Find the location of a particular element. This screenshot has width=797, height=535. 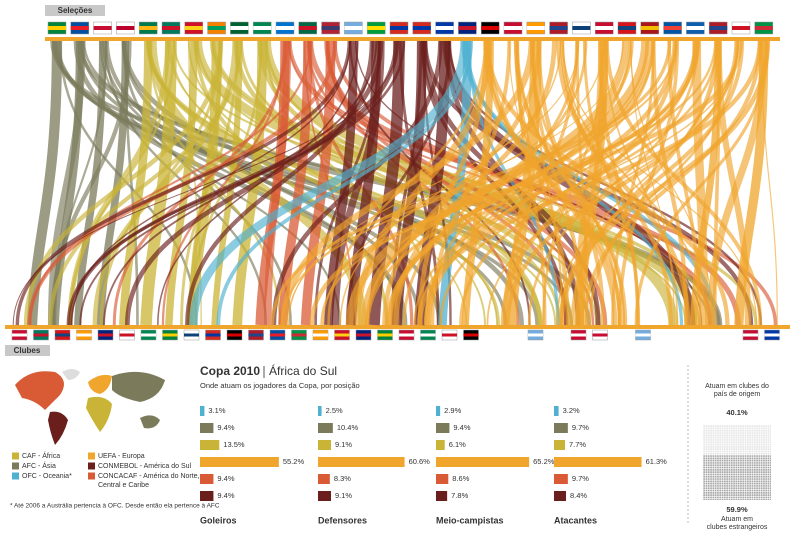

summary-label: Atuam em clubes do país de origem is located at coordinates (737, 390).